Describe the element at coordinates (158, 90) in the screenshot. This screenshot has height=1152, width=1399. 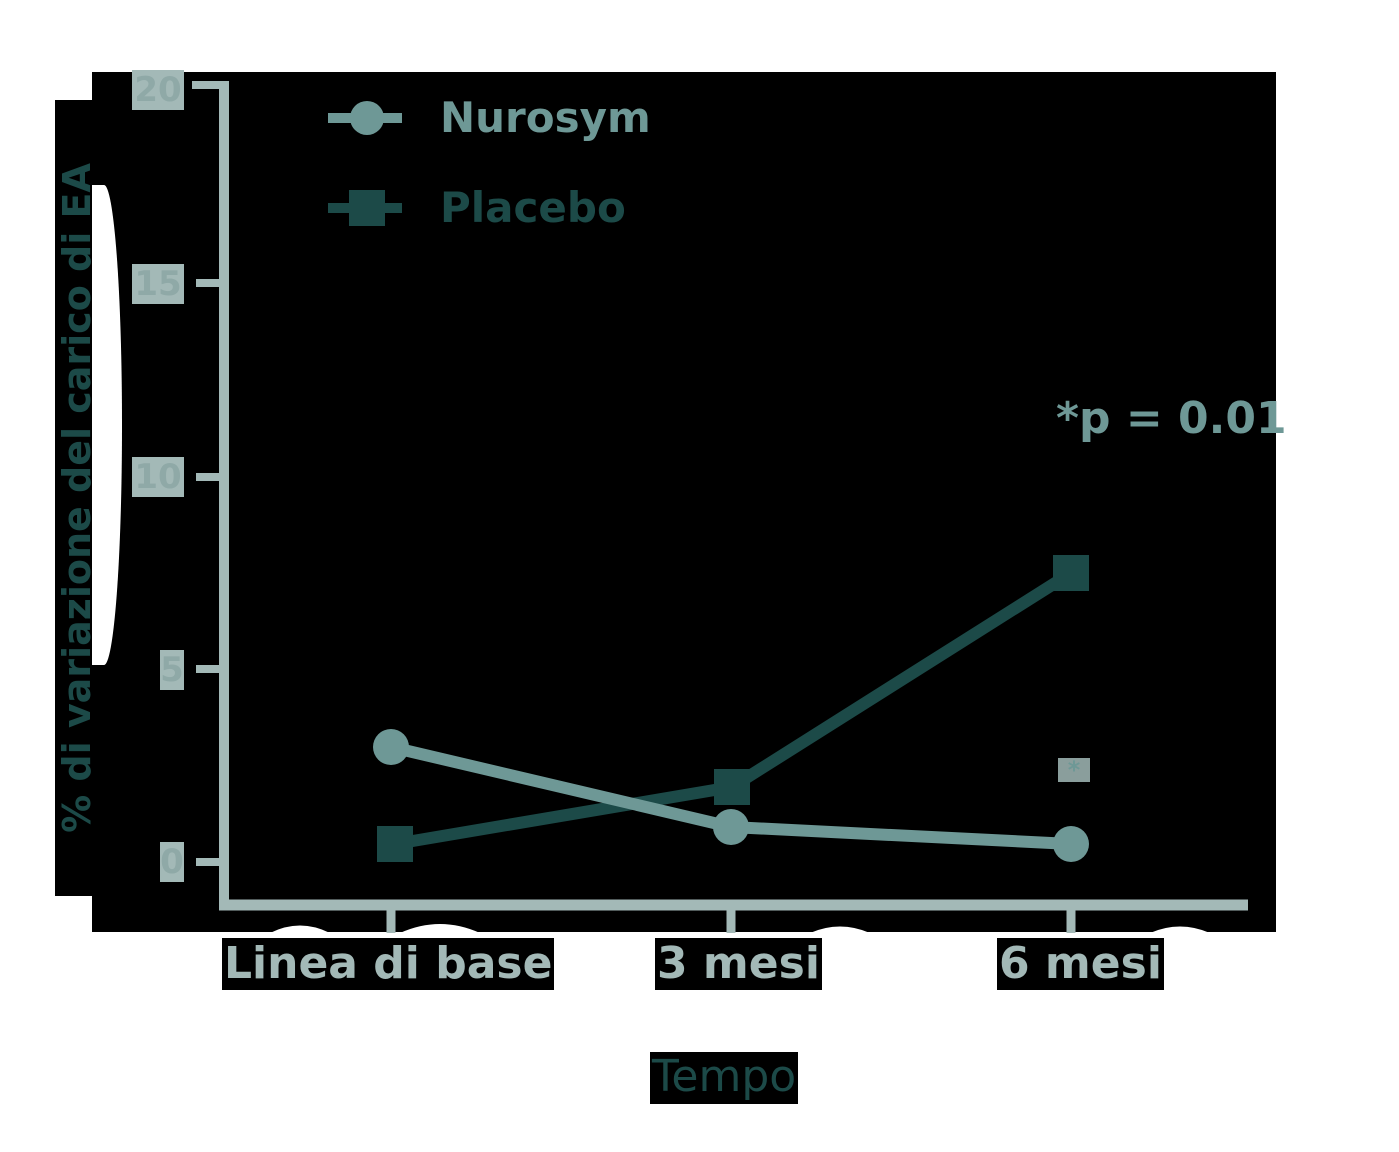
I see `y-tick-label-20: 20` at that location.